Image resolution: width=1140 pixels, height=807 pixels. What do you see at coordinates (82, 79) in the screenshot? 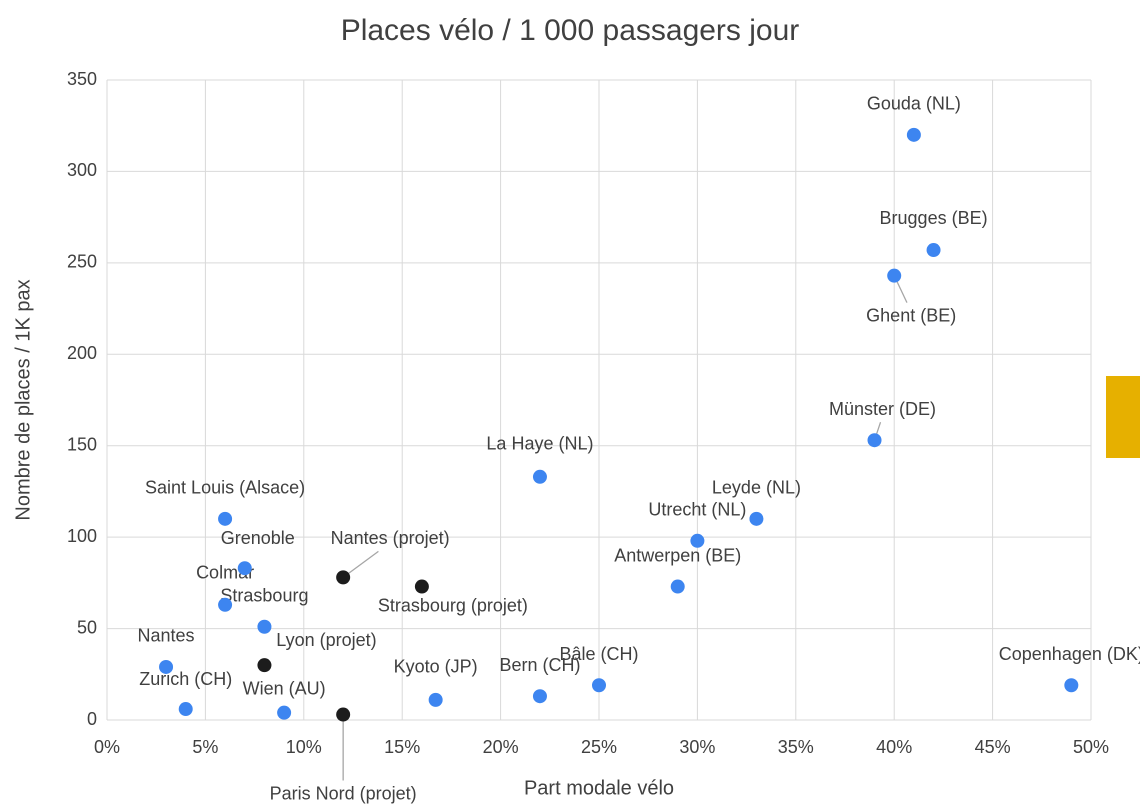
I see `y-tick-label: 350` at bounding box center [82, 79].